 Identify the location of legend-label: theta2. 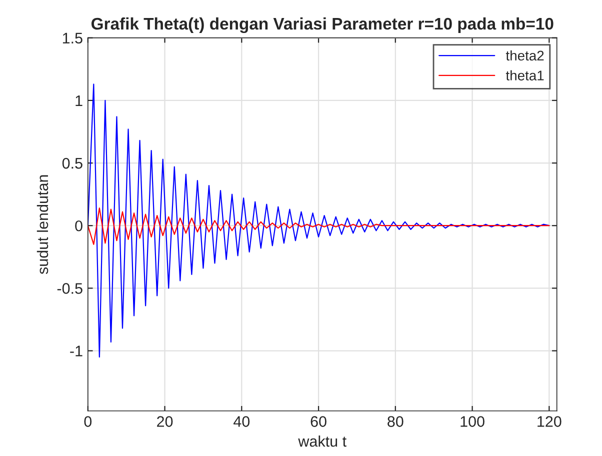
(525, 55).